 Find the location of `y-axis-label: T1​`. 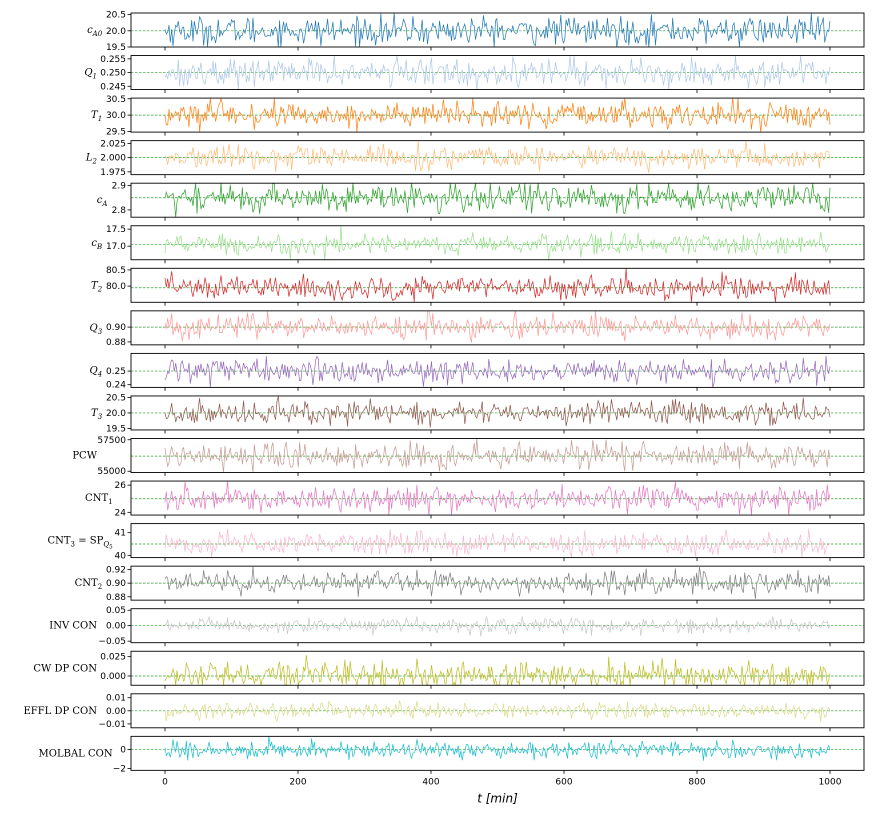

y-axis-label: T1​ is located at coordinates (96, 116).